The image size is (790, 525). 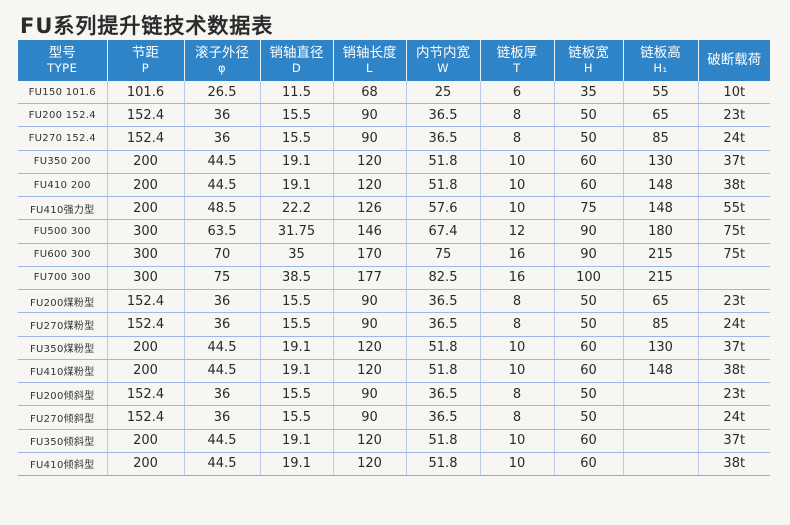 What do you see at coordinates (63, 371) in the screenshot?
I see `model-type-cell: FU410煤粉型` at bounding box center [63, 371].